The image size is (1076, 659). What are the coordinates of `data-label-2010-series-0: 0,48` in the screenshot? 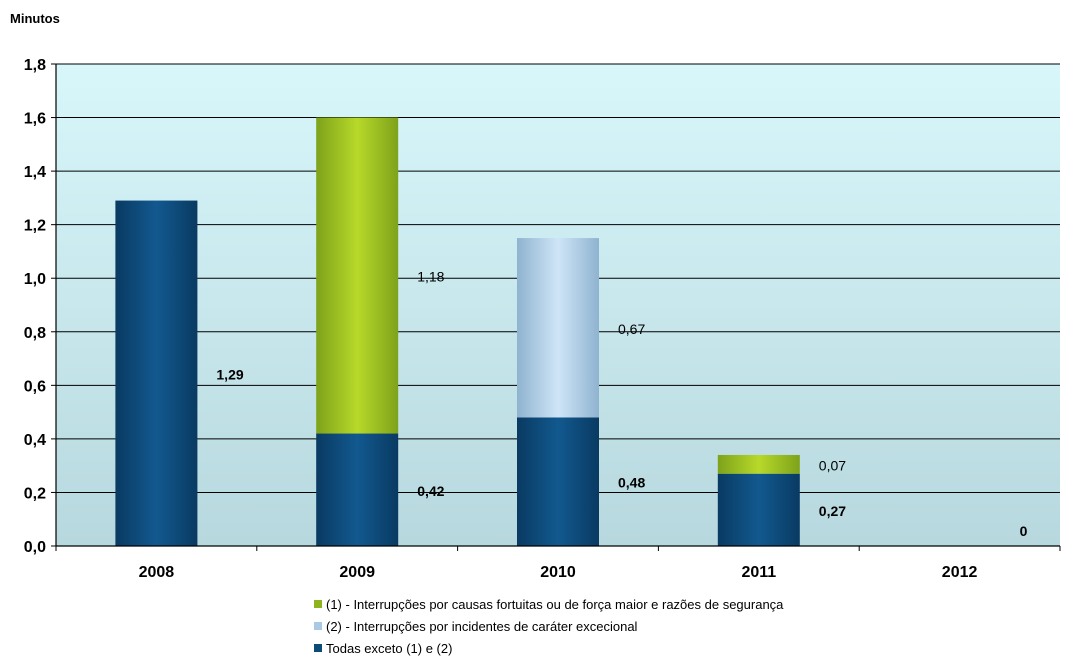 It's located at (631, 483).